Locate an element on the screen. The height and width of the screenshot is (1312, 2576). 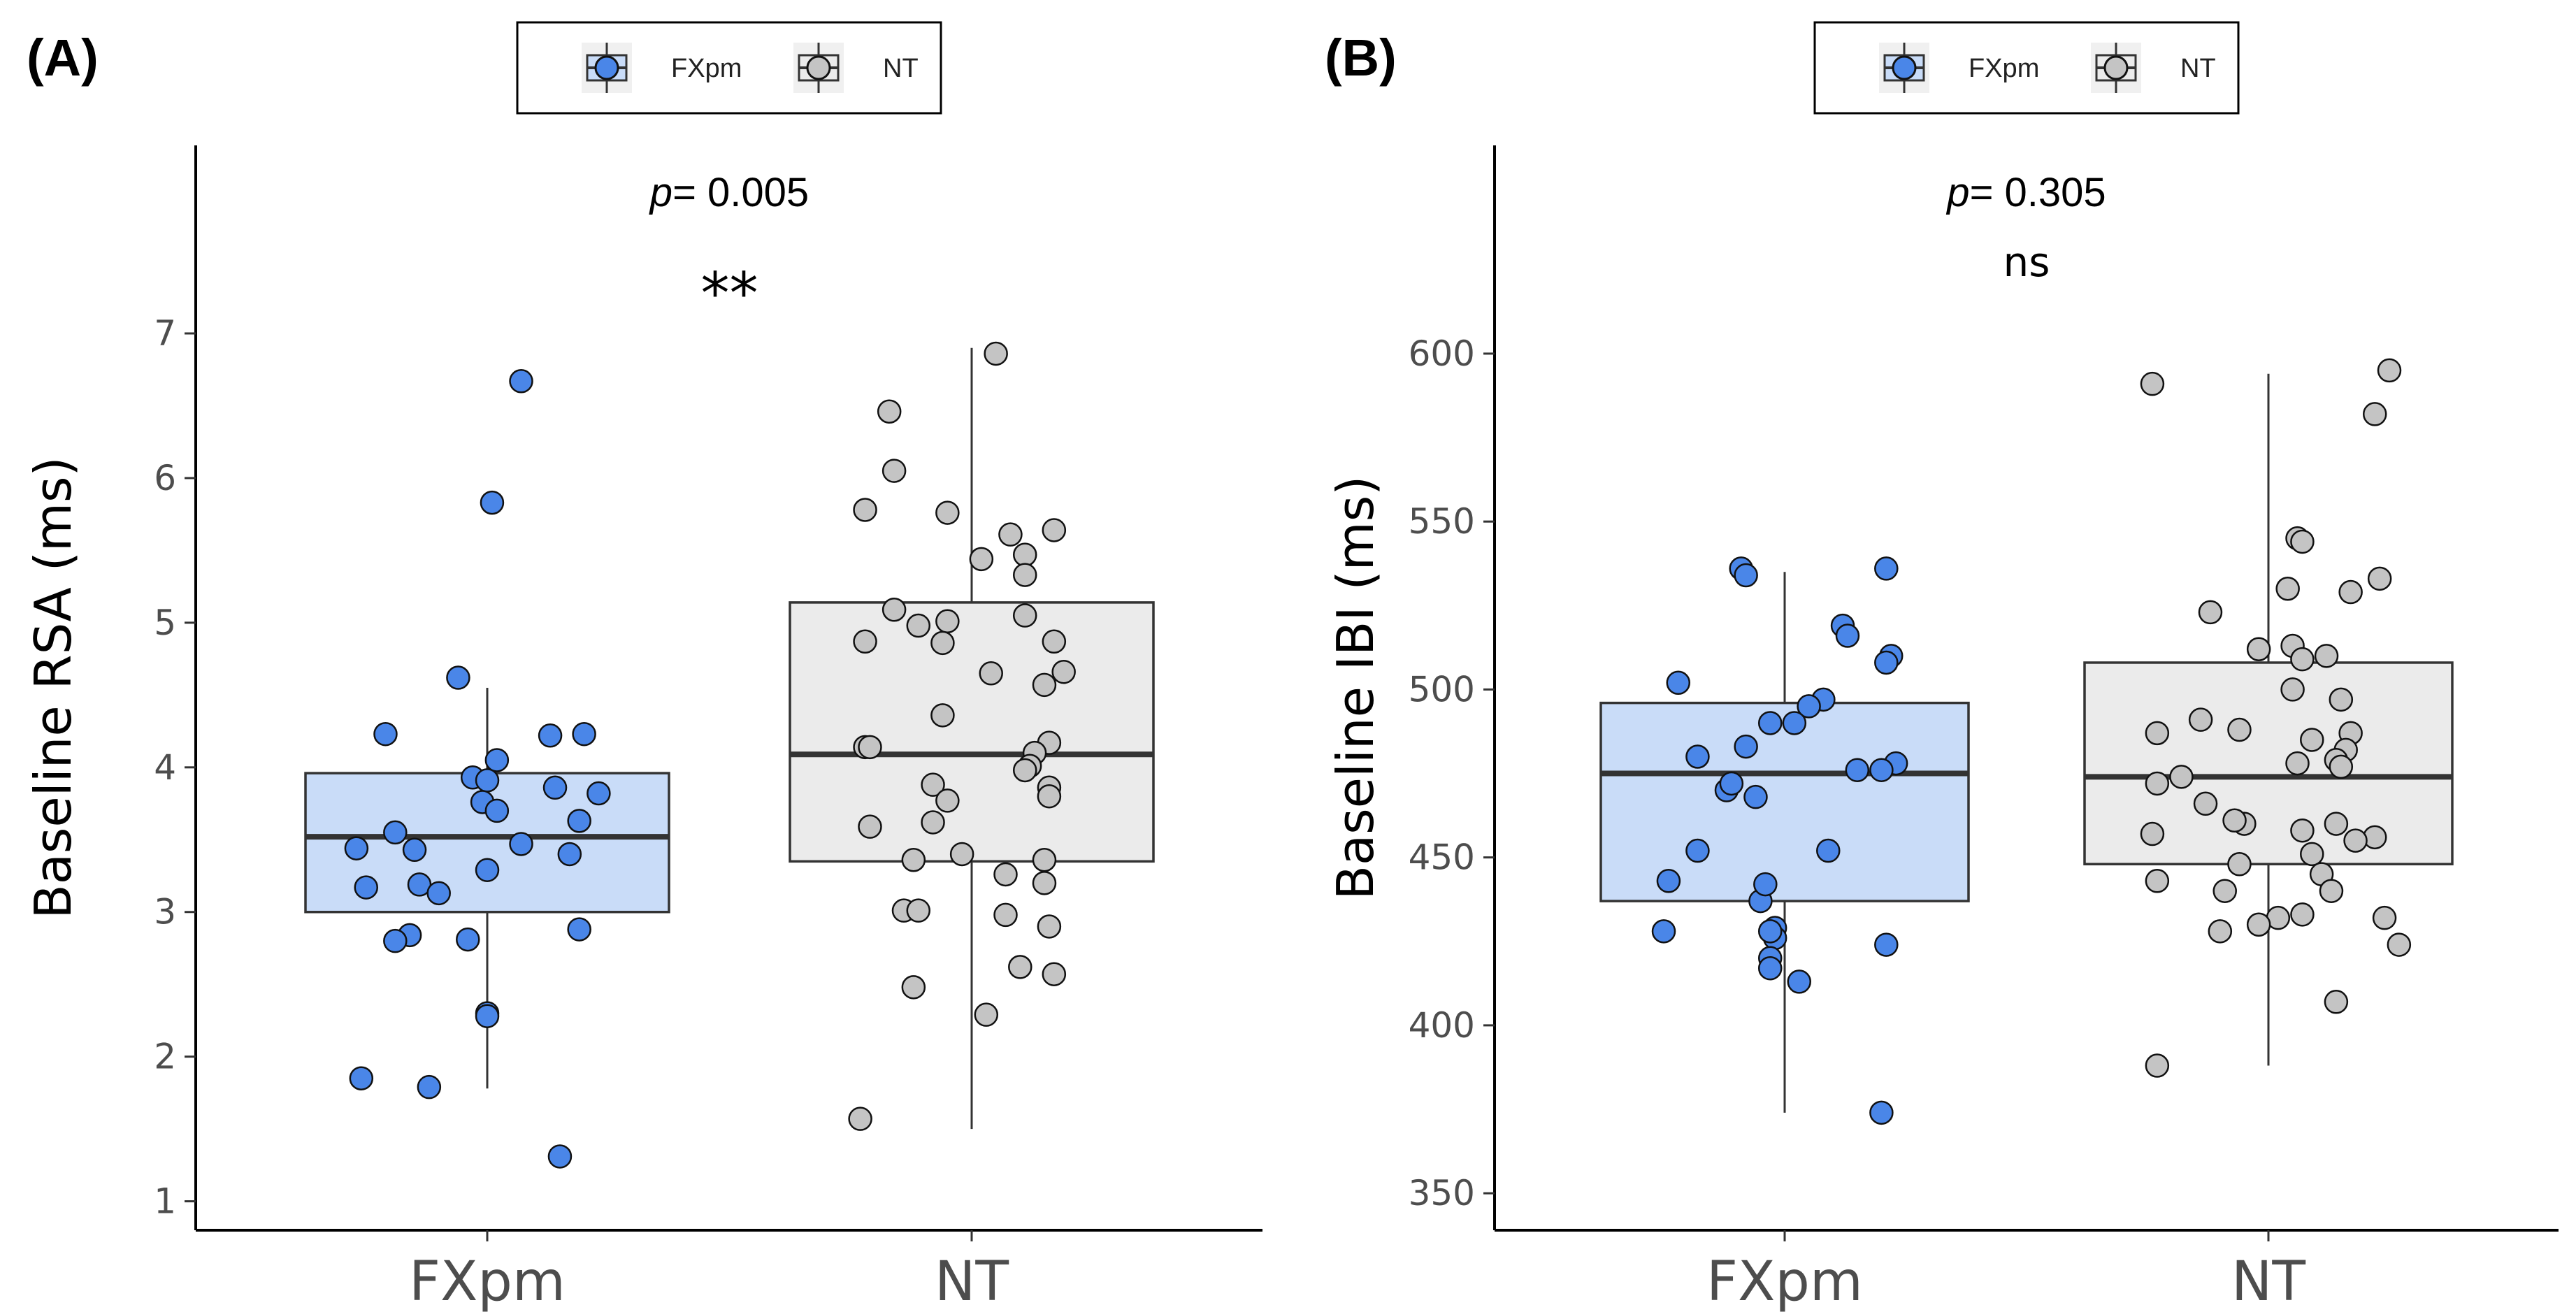
legend-label-fxpm: FXpm is located at coordinates (706, 68).